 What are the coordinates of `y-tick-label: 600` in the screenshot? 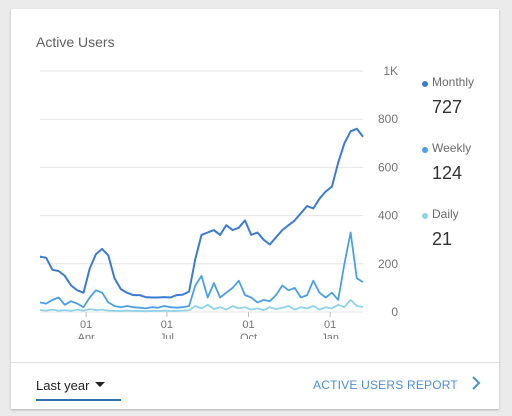 It's located at (388, 167).